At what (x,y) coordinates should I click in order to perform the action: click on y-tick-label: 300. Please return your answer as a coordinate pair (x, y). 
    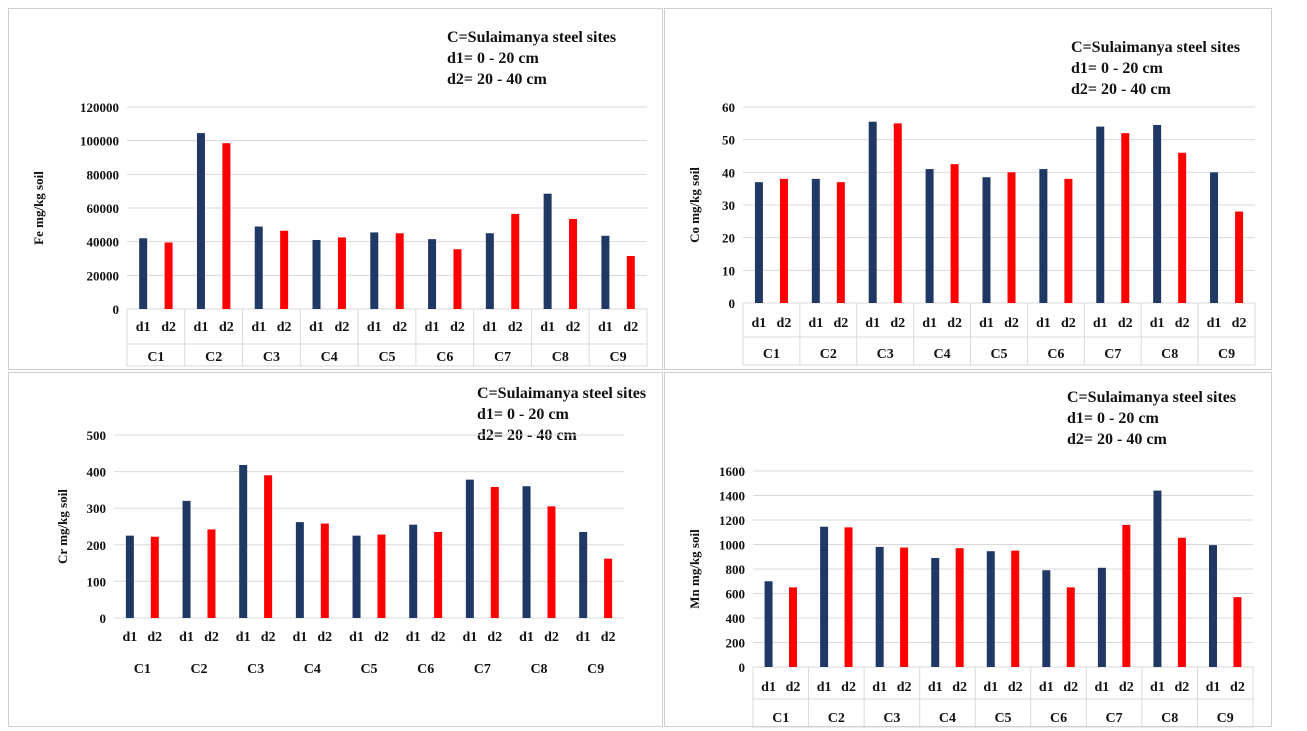
    Looking at the image, I should click on (97, 508).